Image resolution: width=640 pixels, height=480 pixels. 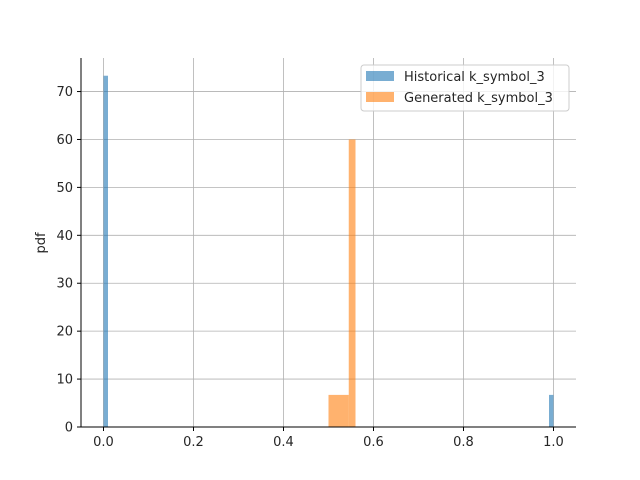 I want to click on y-tick-label: 70, so click(x=64, y=92).